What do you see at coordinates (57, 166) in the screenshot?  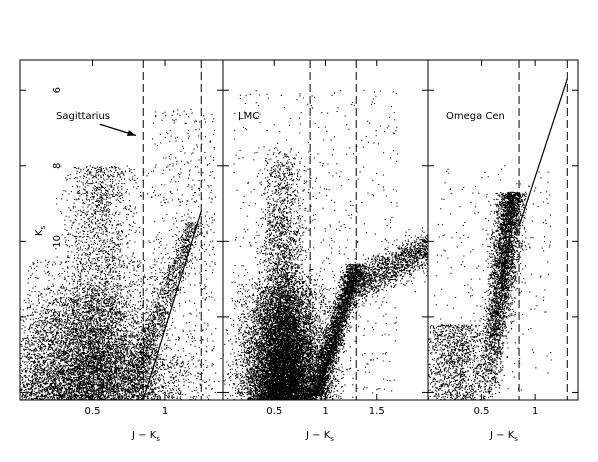 I see `y-tick-label: 8` at bounding box center [57, 166].